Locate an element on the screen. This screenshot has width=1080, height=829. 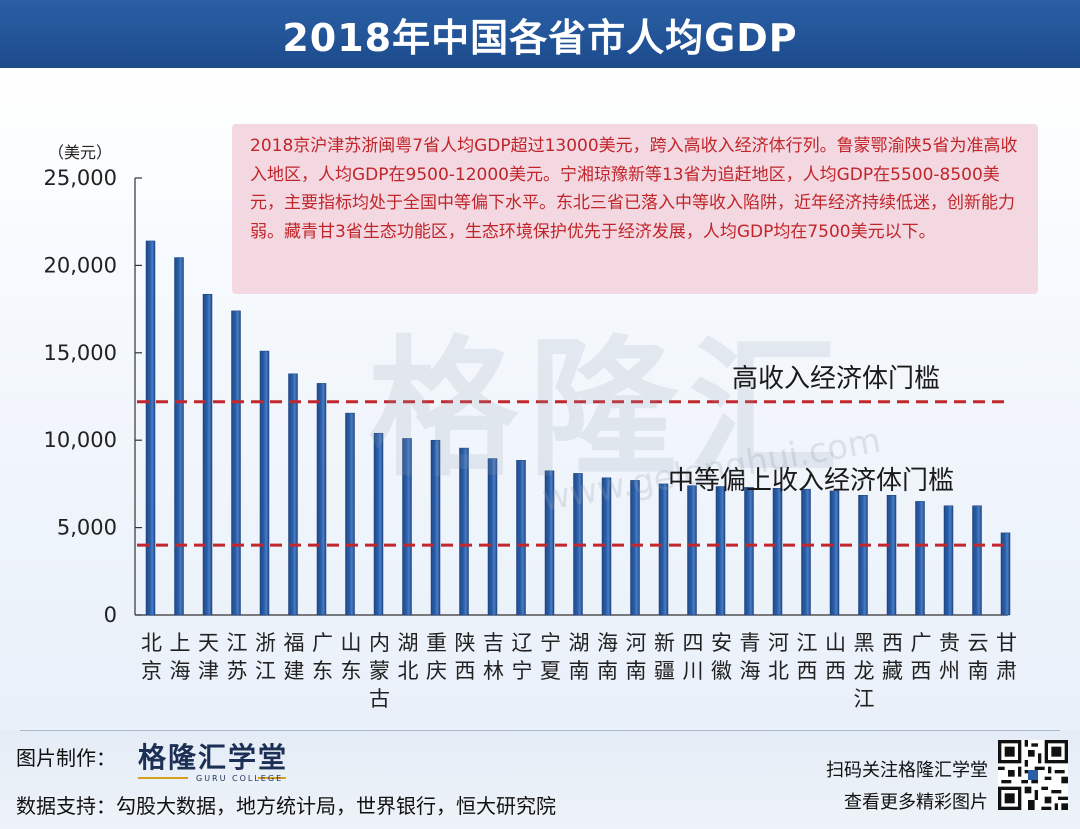
x-tick-label: 苏 is located at coordinates (237, 671).